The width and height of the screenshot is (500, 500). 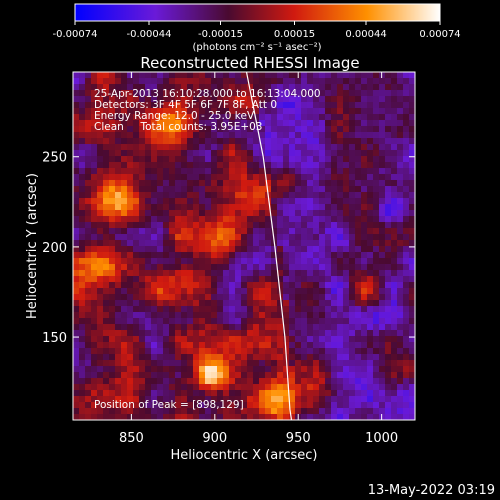 I want to click on colorbar, so click(x=257, y=12).